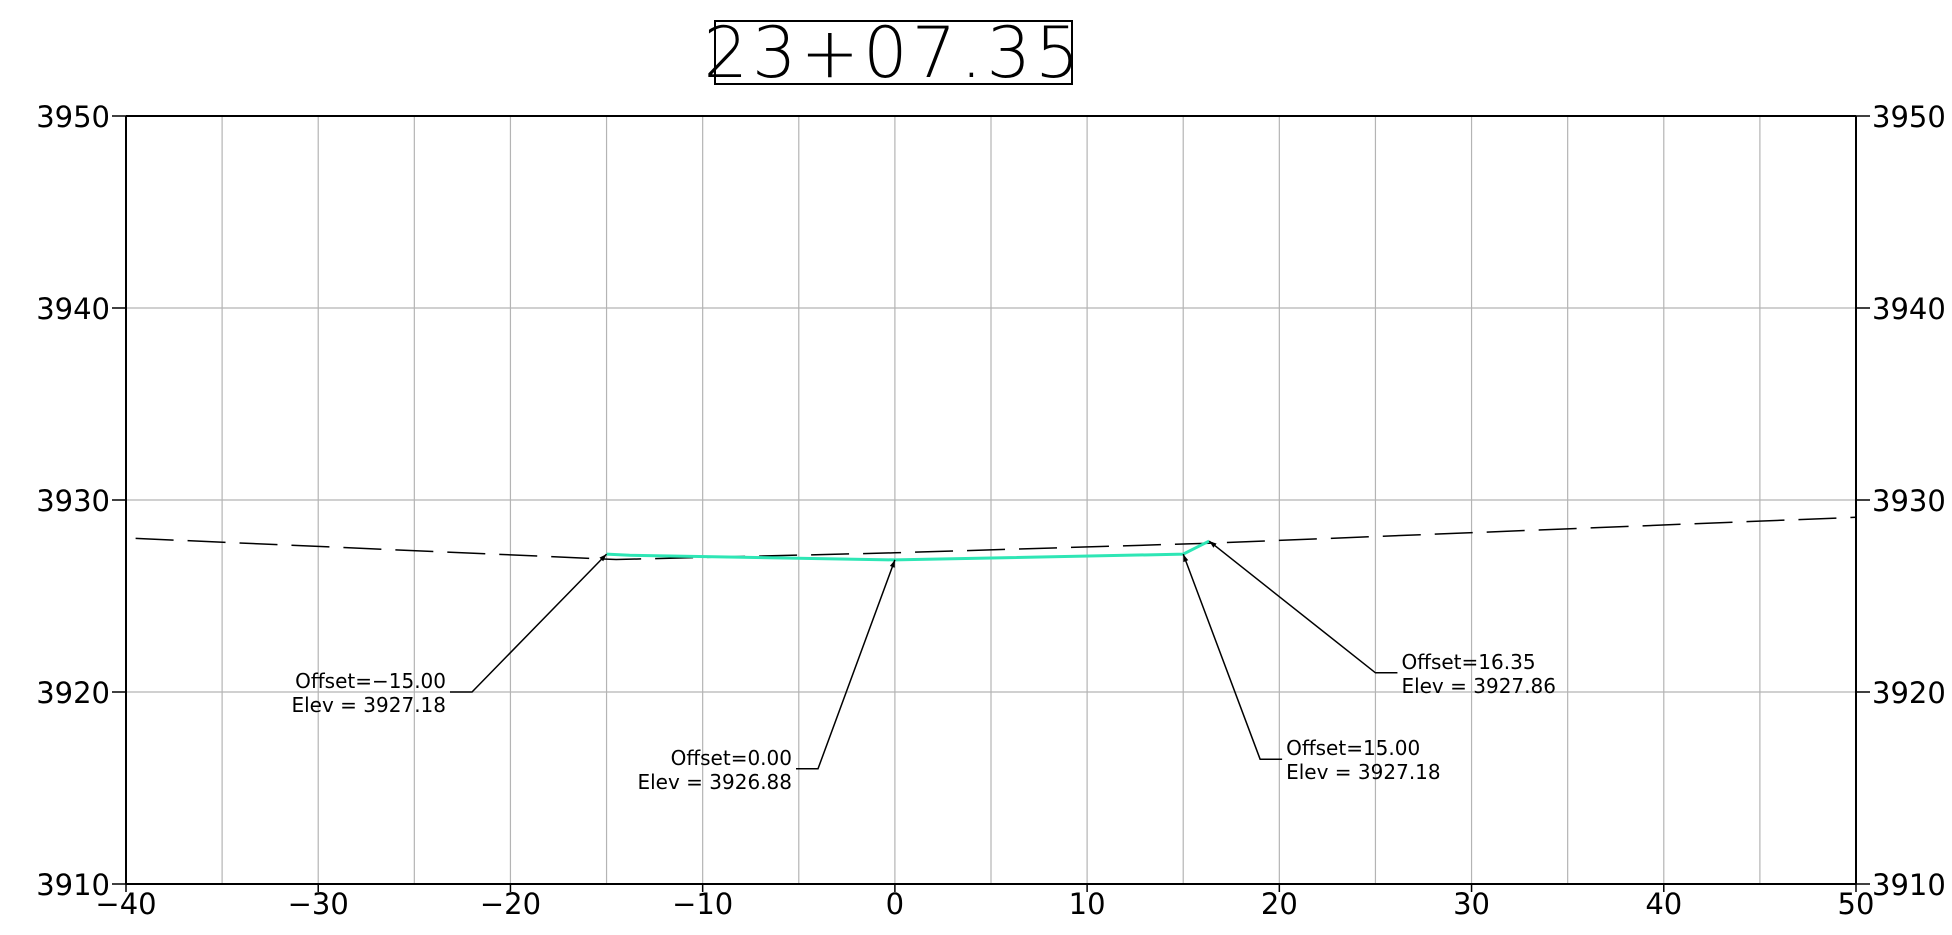  I want to click on callout-offset-text: Offset=−15.00, so click(370, 681).